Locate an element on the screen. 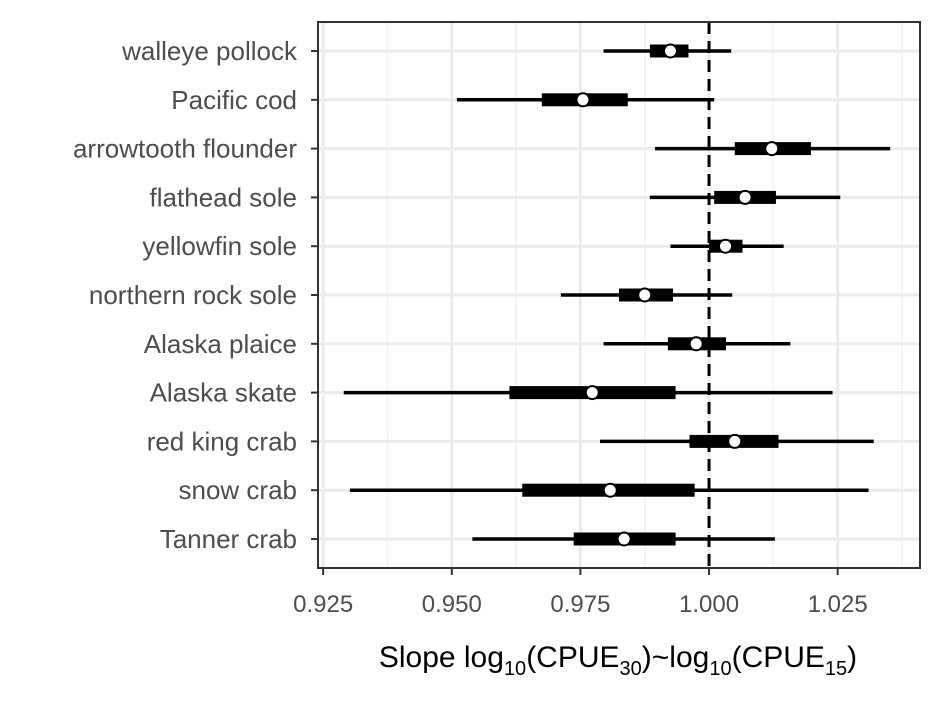 Image resolution: width=944 pixels, height=708 pixels. category-label: yellowfin sole is located at coordinates (219, 246).